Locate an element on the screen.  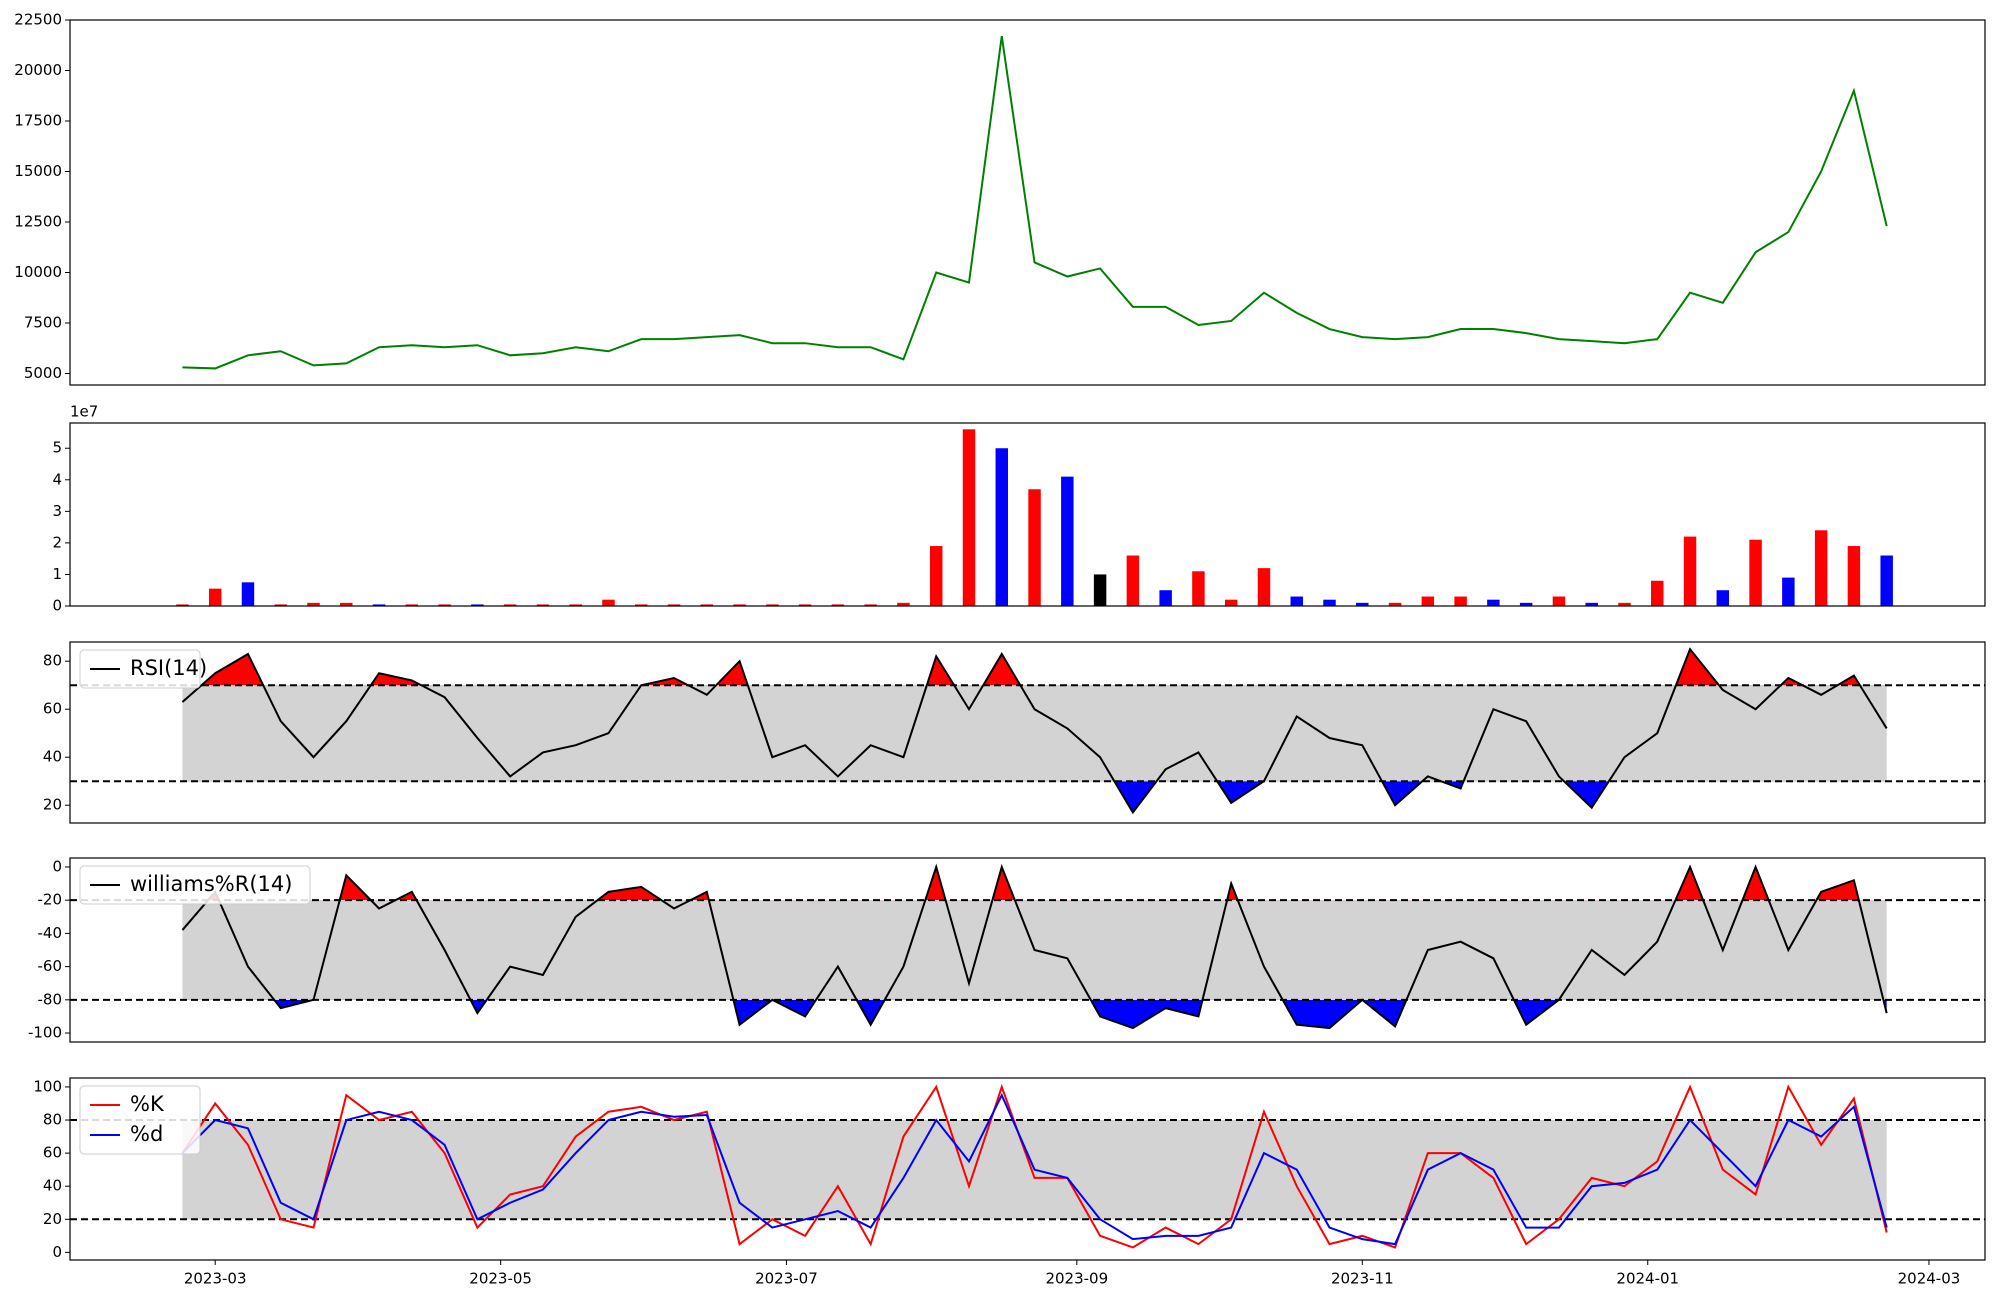
x-tick-label: 2023-09 is located at coordinates (1076, 1279).